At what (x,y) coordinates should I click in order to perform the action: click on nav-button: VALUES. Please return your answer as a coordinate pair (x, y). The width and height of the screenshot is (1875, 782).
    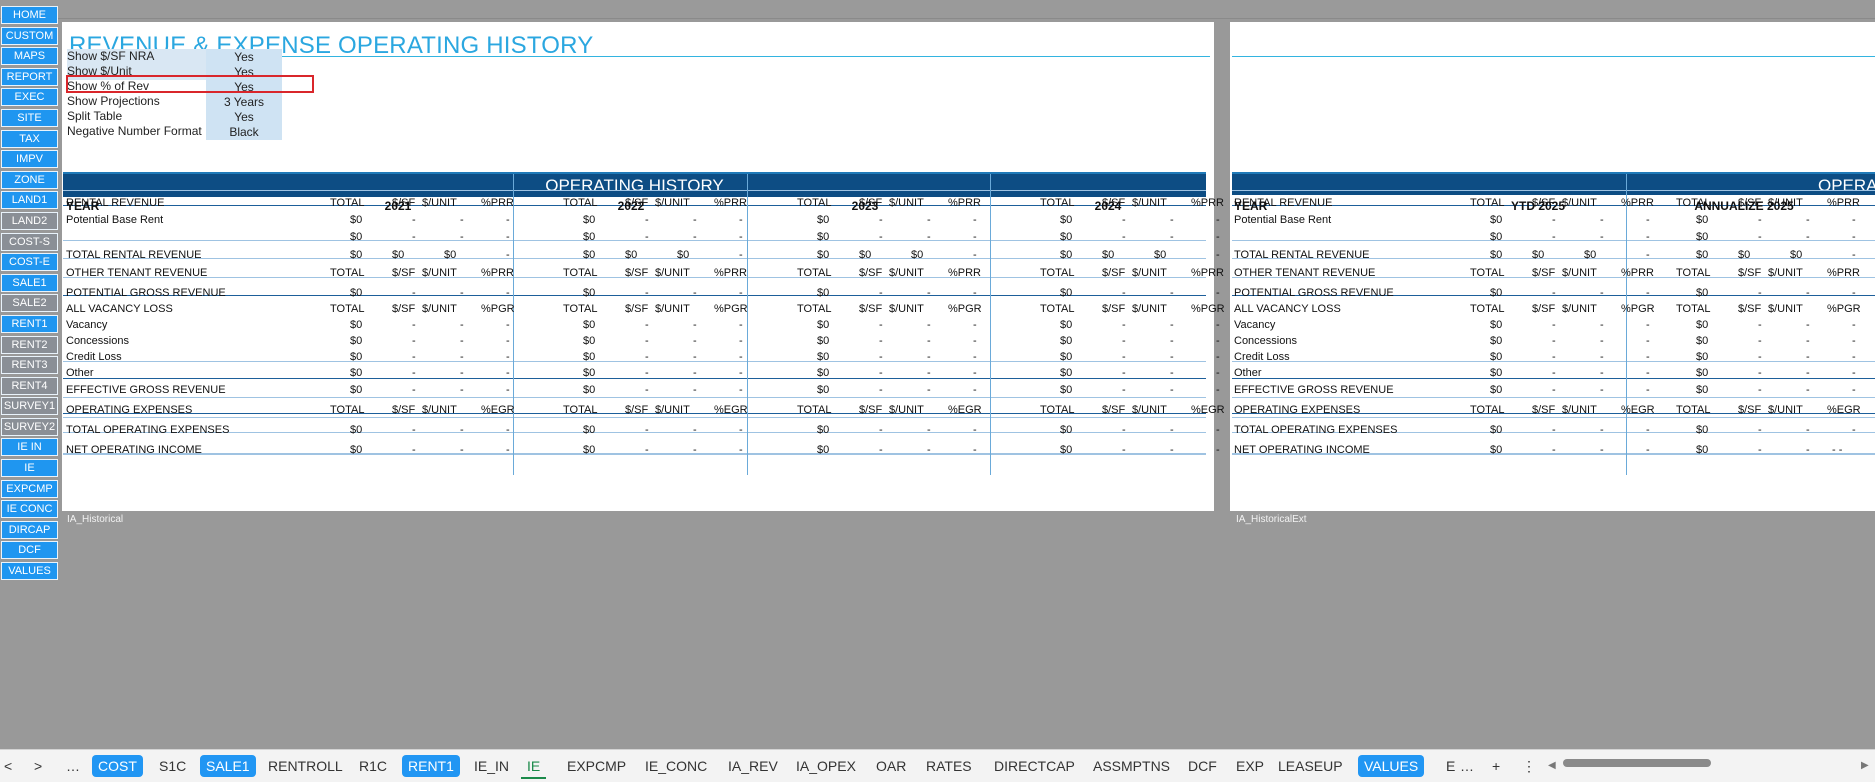
    Looking at the image, I should click on (29, 571).